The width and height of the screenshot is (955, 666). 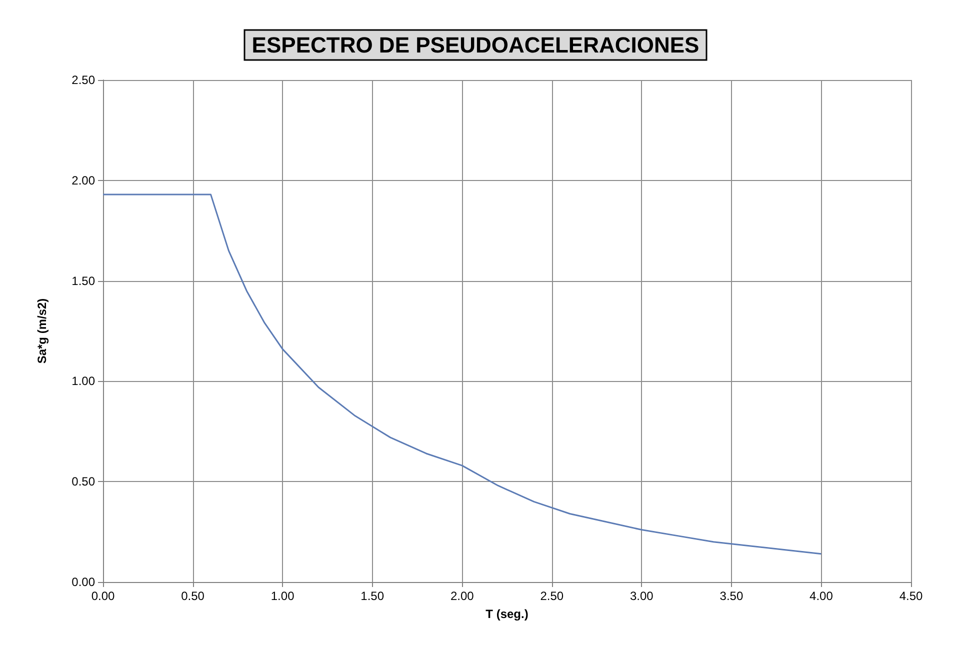 What do you see at coordinates (282, 596) in the screenshot?
I see `x-tick-label: 1.00` at bounding box center [282, 596].